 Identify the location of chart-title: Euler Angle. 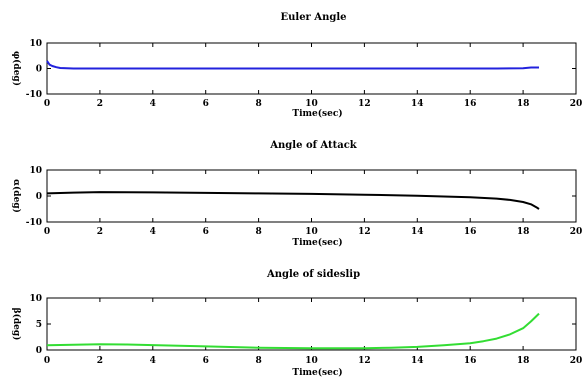
(314, 17).